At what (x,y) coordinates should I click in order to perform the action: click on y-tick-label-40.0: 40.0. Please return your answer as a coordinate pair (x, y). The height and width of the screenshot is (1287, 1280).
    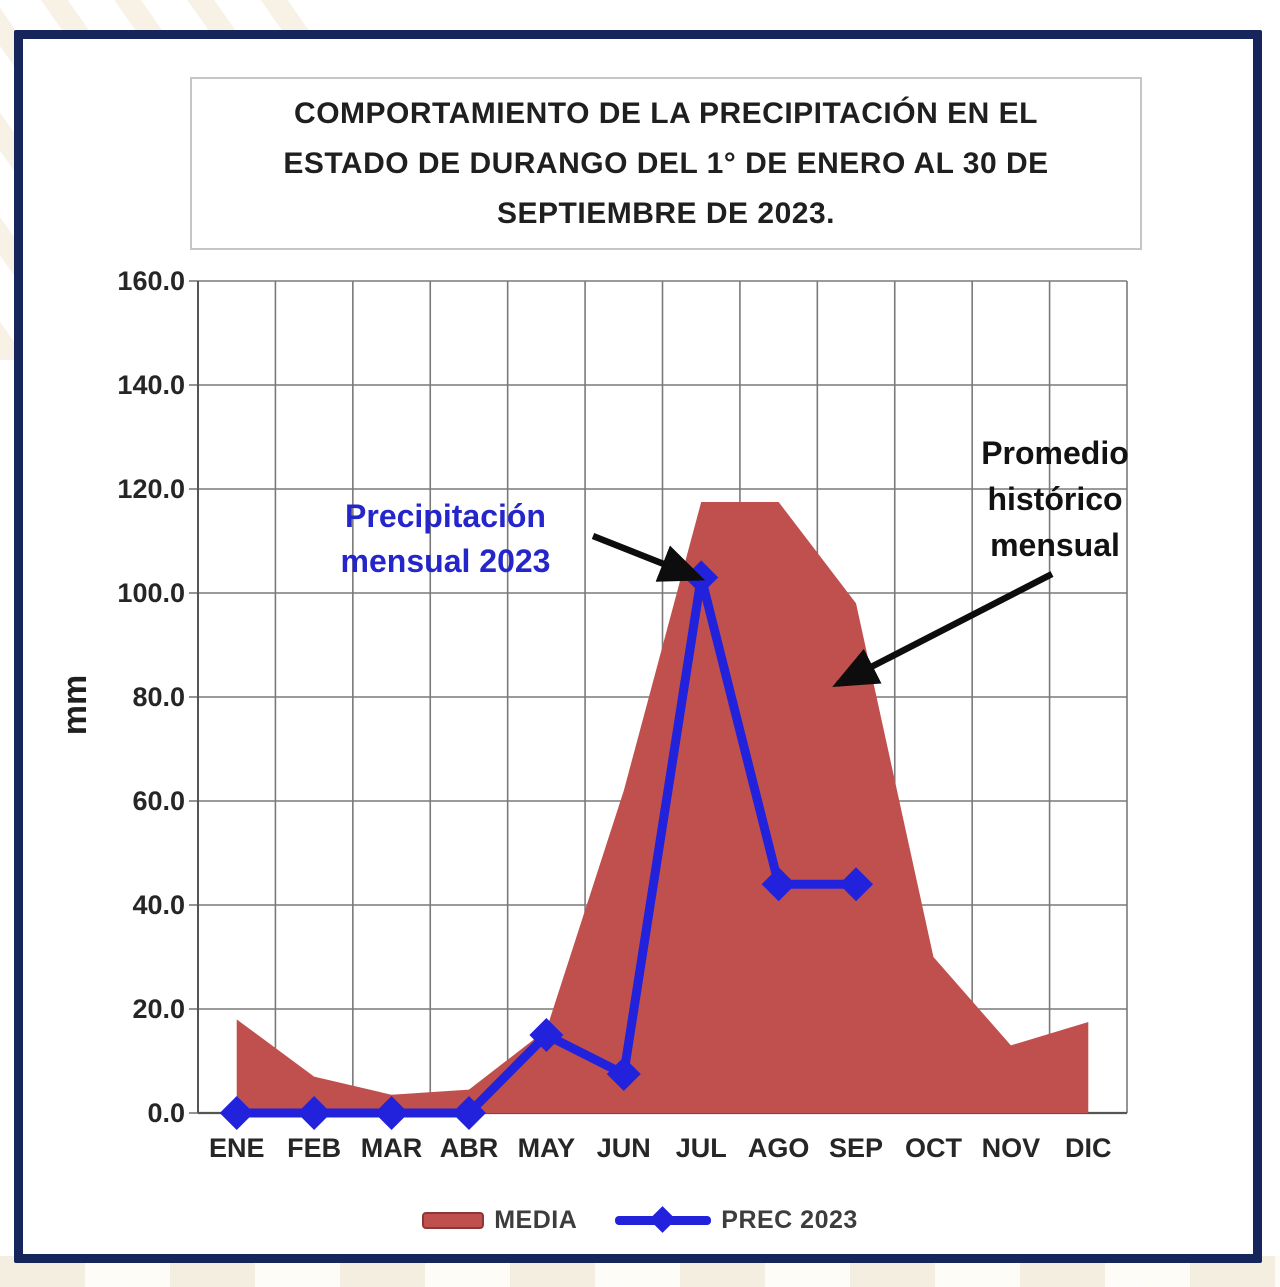
    Looking at the image, I should click on (158, 905).